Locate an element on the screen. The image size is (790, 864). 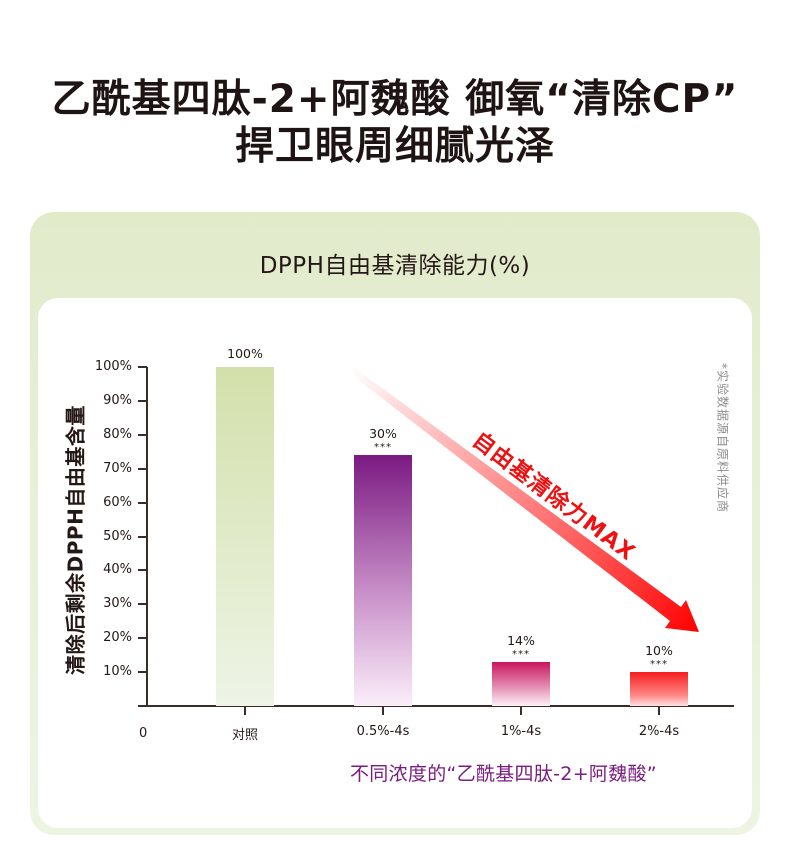
y-tick-label: 50% is located at coordinates (117, 536).